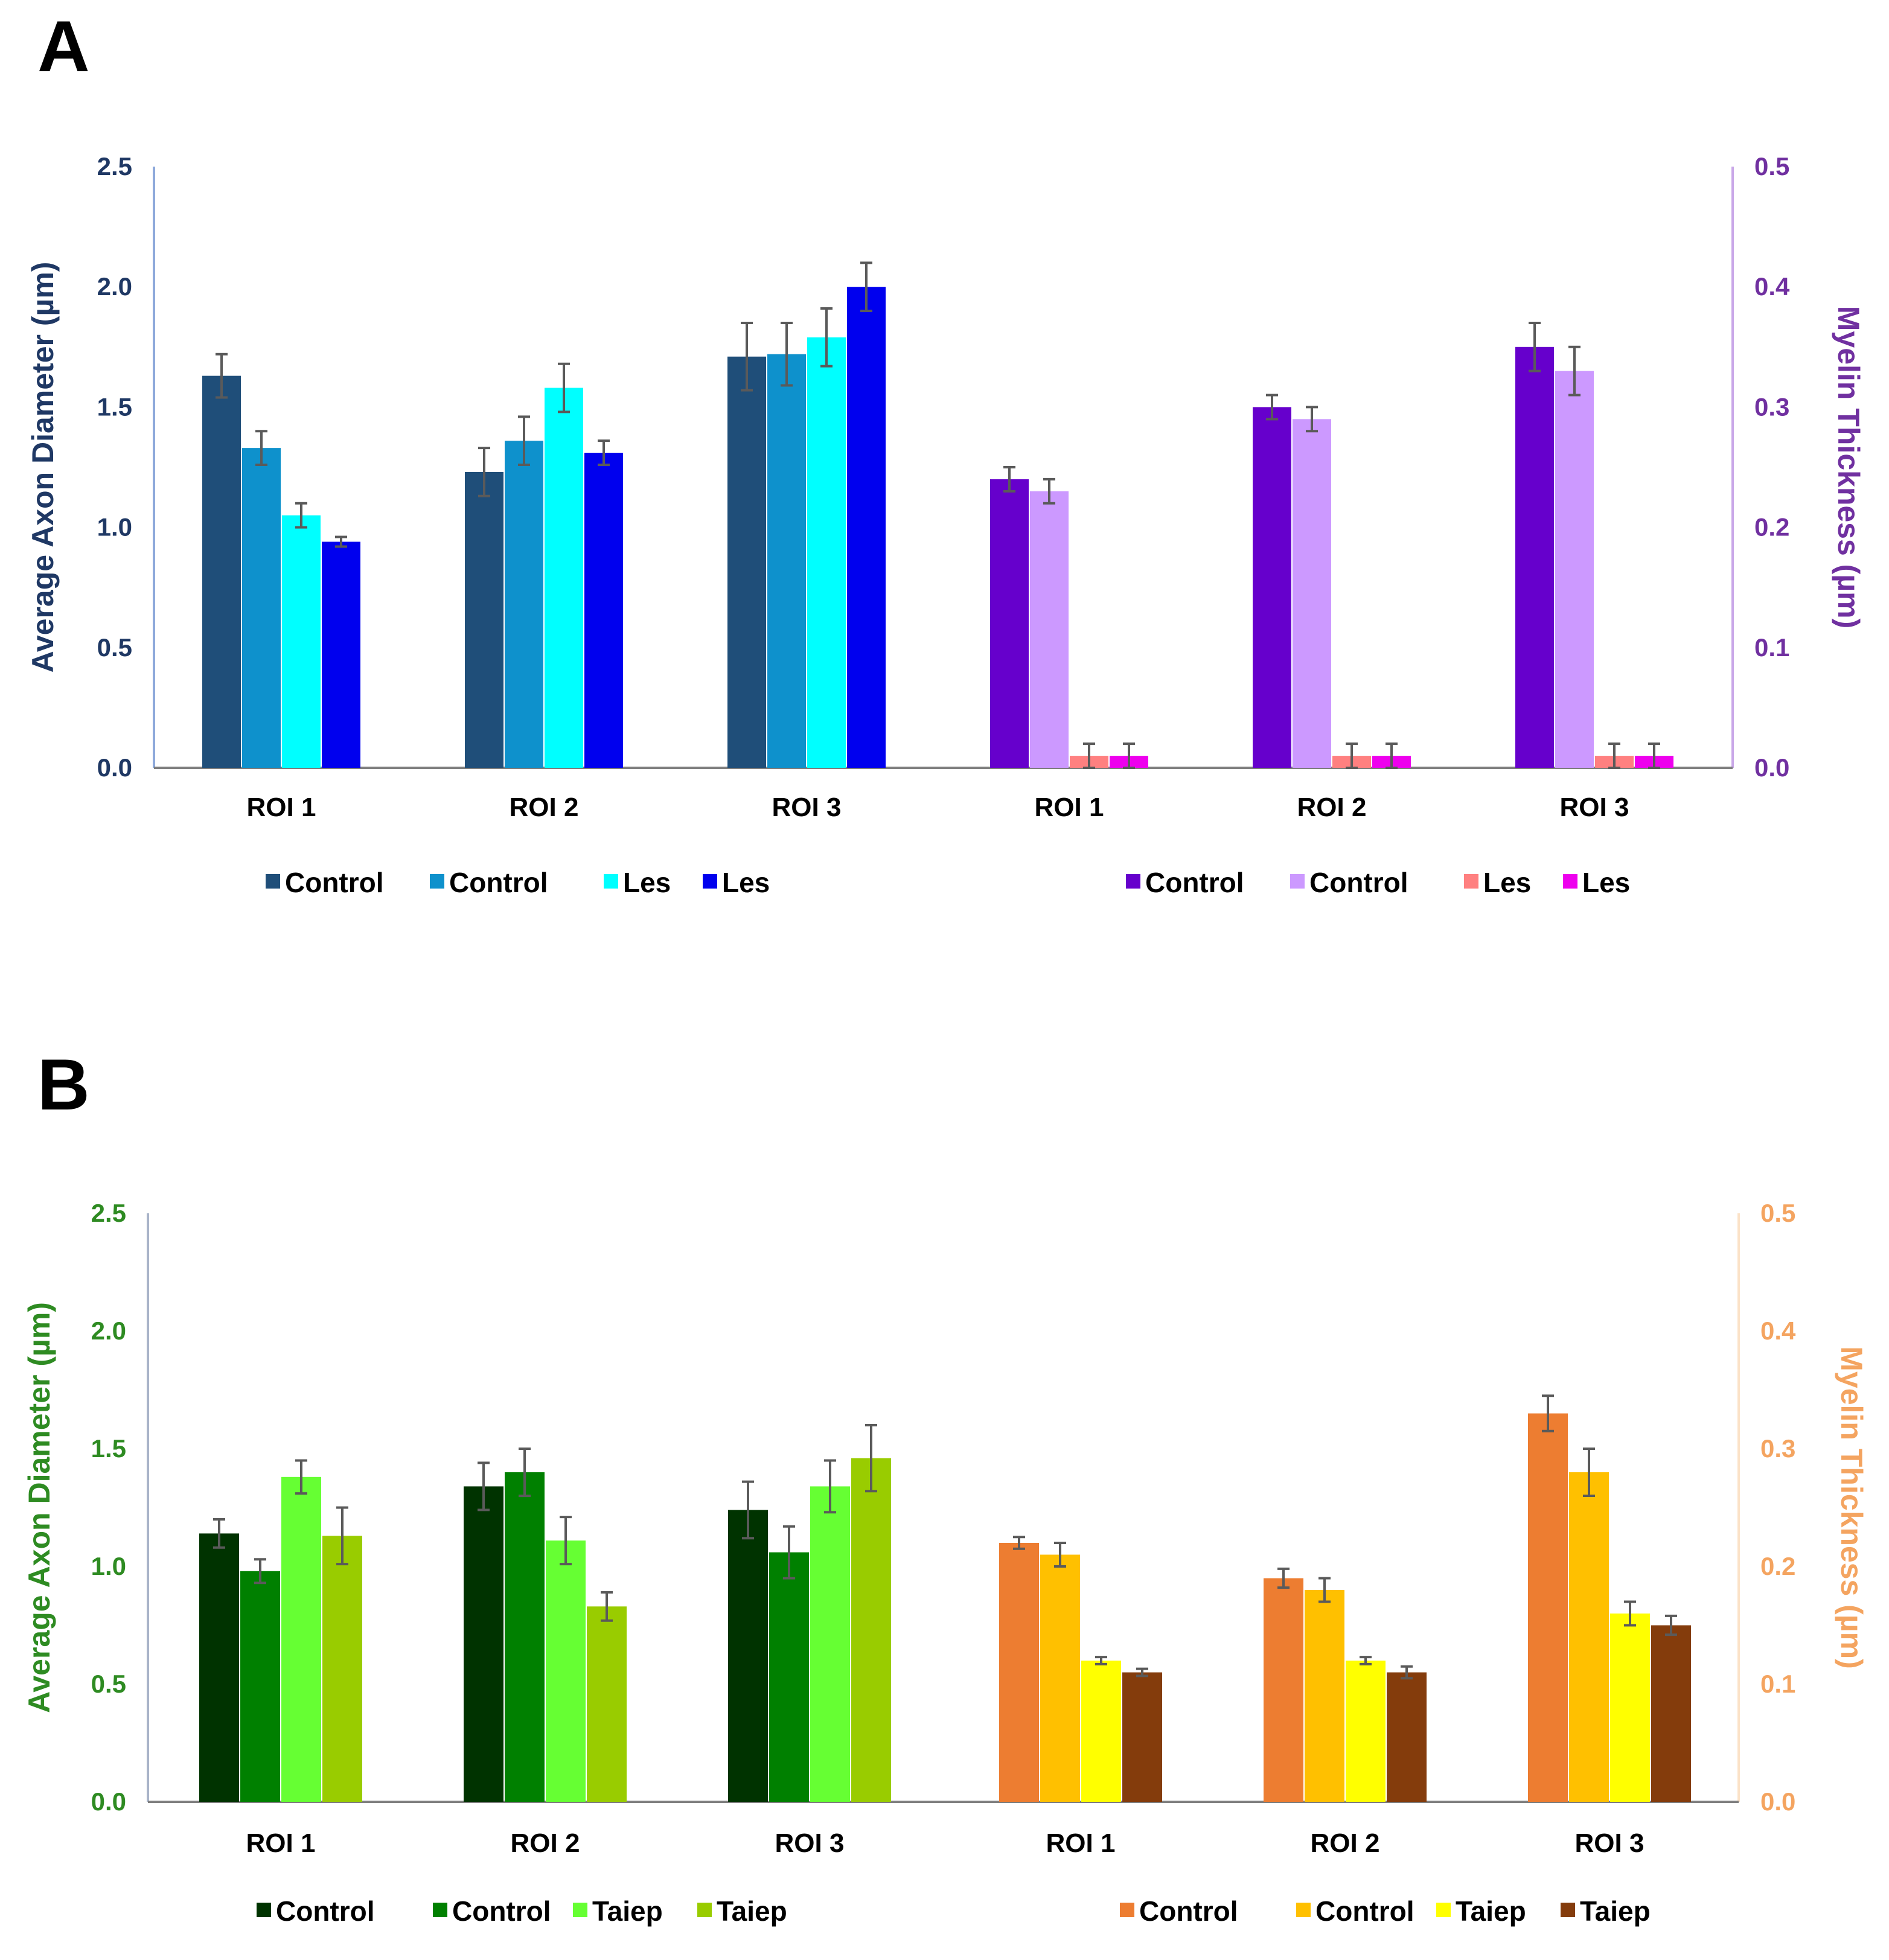 The width and height of the screenshot is (1889, 1960). What do you see at coordinates (108, 1801) in the screenshot?
I see `left-tick-label: 0.0` at bounding box center [108, 1801].